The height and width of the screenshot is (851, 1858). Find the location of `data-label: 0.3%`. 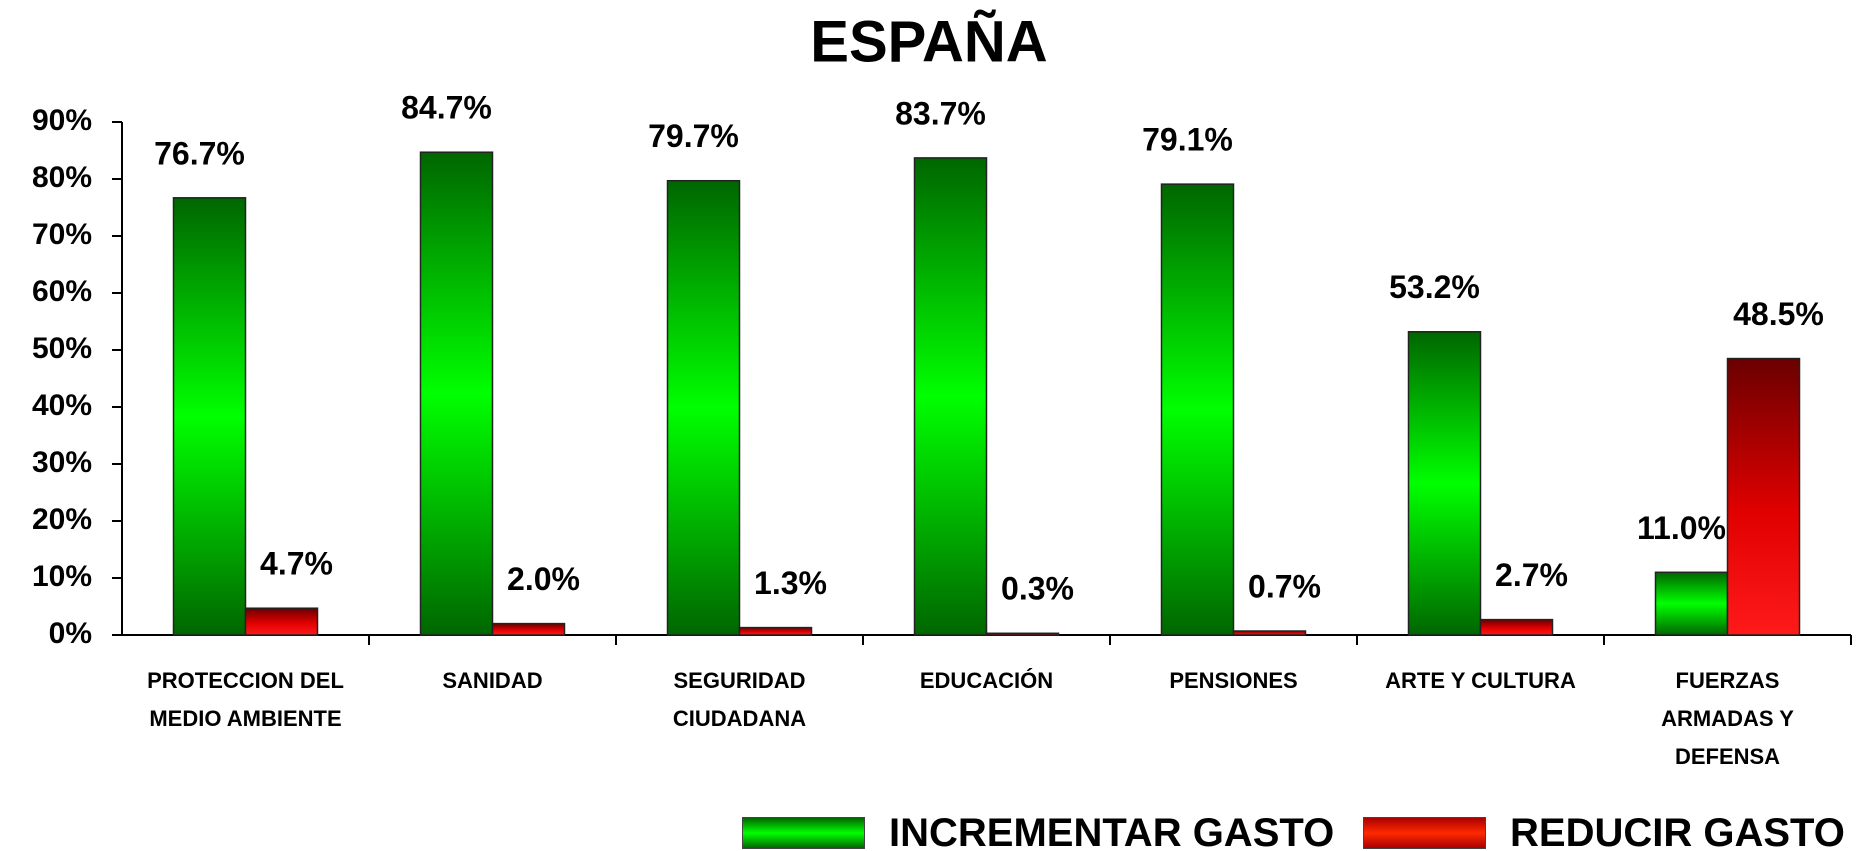

data-label: 0.3% is located at coordinates (1037, 589).